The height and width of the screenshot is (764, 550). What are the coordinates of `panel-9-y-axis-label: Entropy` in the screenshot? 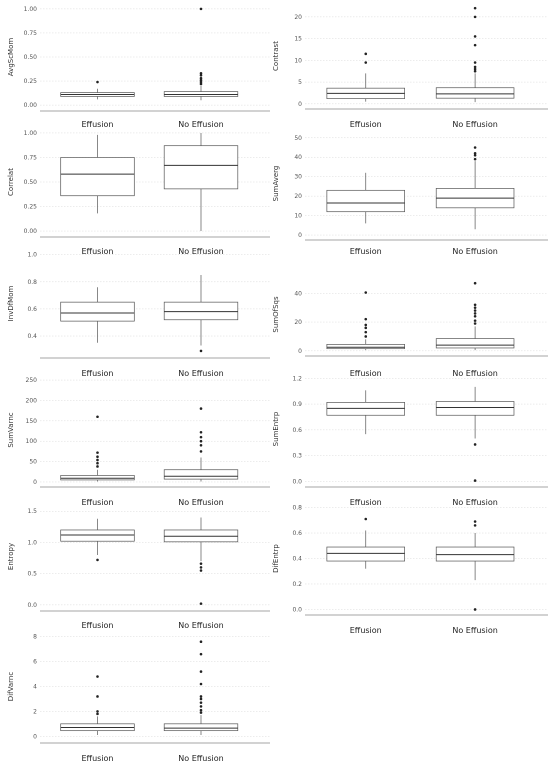 It's located at (11, 556).